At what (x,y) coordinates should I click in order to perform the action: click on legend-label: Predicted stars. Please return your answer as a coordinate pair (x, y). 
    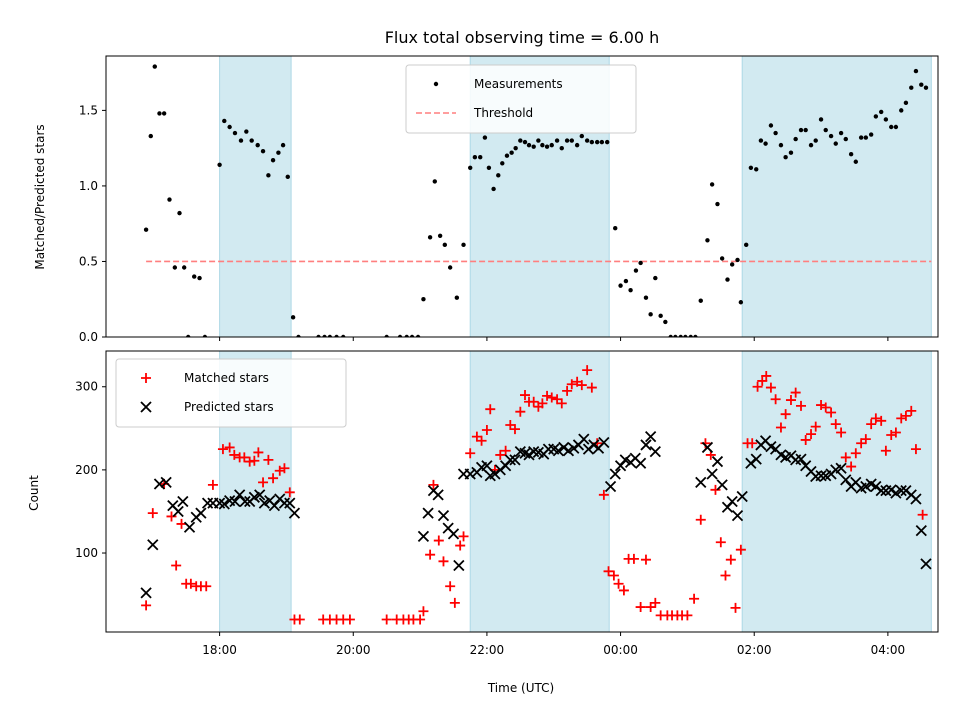
    Looking at the image, I should click on (229, 407).